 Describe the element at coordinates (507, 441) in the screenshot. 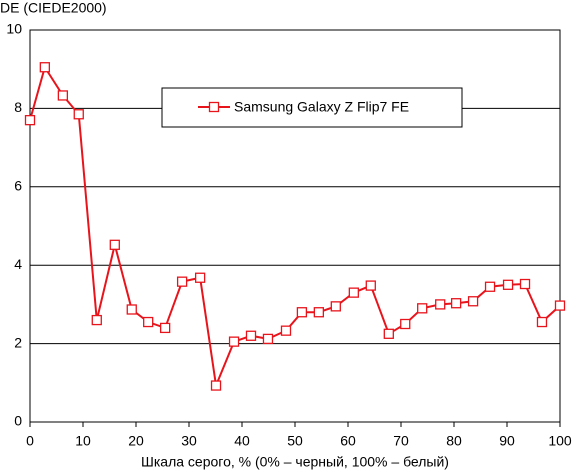

I see `x-tick-label: 90` at that location.